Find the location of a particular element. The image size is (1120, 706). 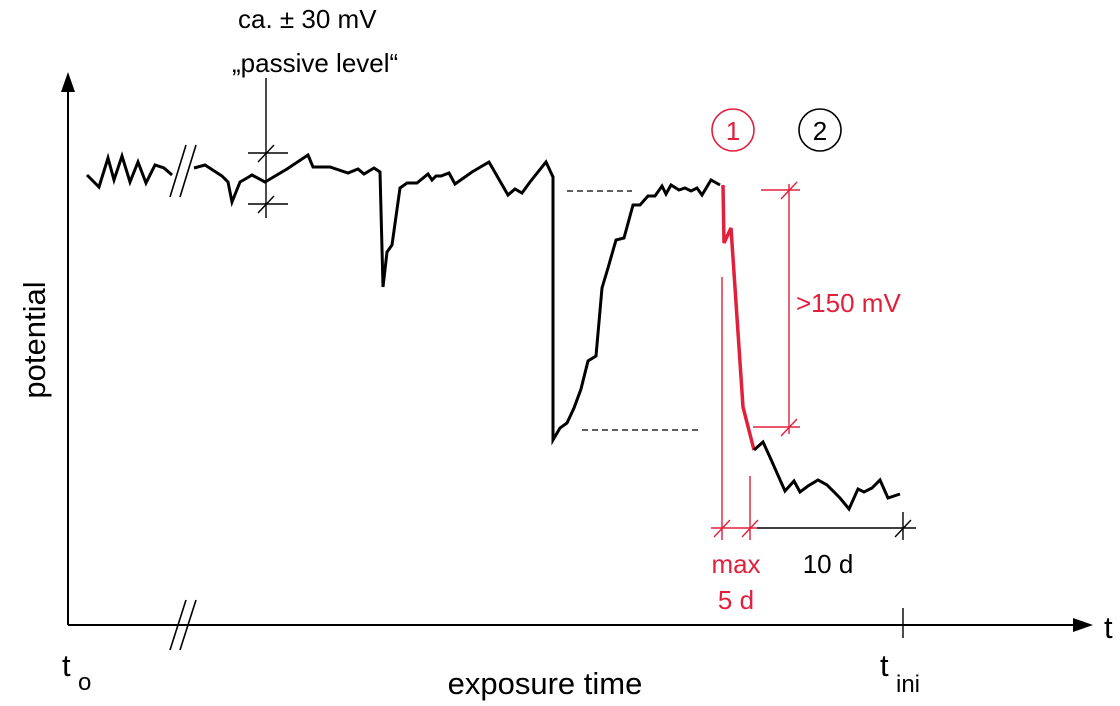

marker-1-circle is located at coordinates (733, 130).